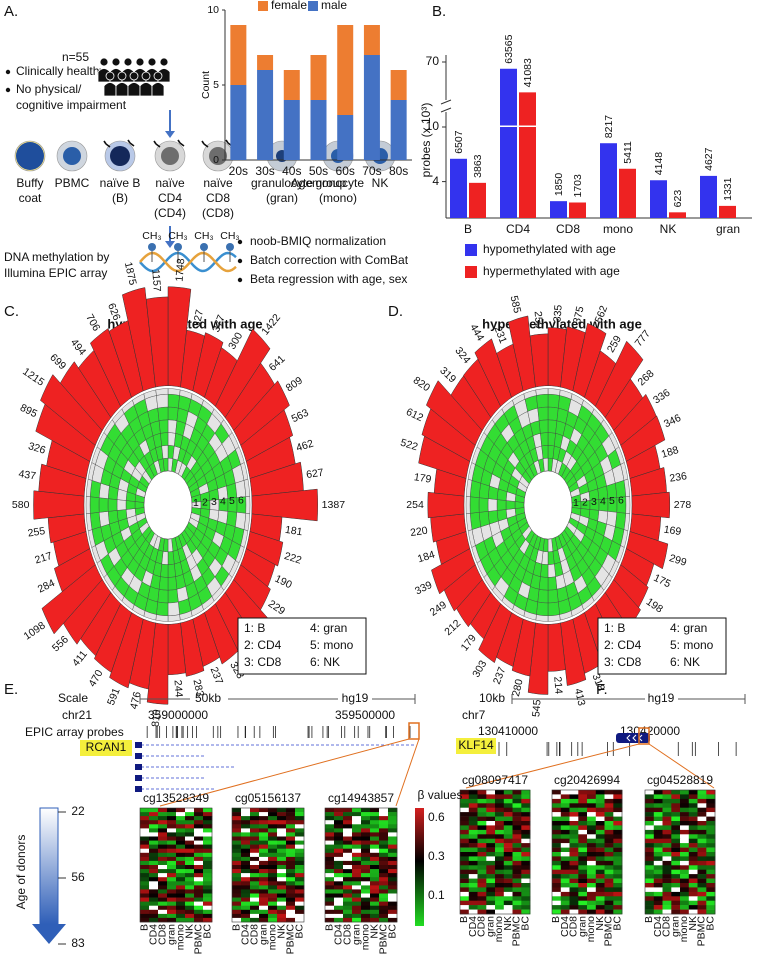  What do you see at coordinates (55, 273) in the screenshot?
I see `assay-label: Illumina EPIC array` at bounding box center [55, 273].